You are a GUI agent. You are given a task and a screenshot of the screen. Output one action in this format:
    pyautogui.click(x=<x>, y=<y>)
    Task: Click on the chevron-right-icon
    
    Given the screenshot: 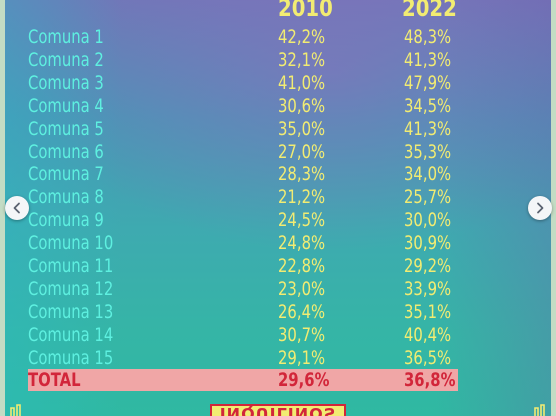 What is the action you would take?
    pyautogui.click(x=540, y=208)
    